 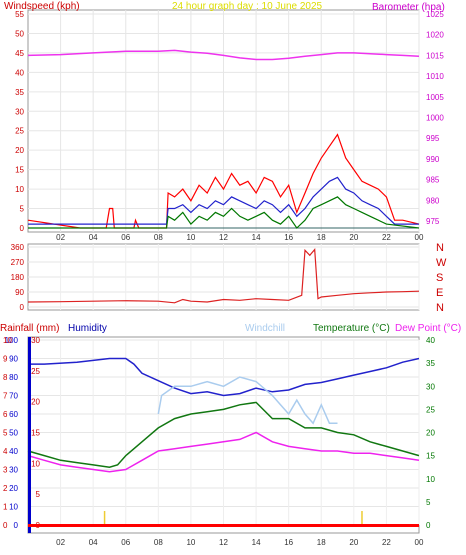 I want to click on humidity-tick-label: 90, so click(x=13, y=359).